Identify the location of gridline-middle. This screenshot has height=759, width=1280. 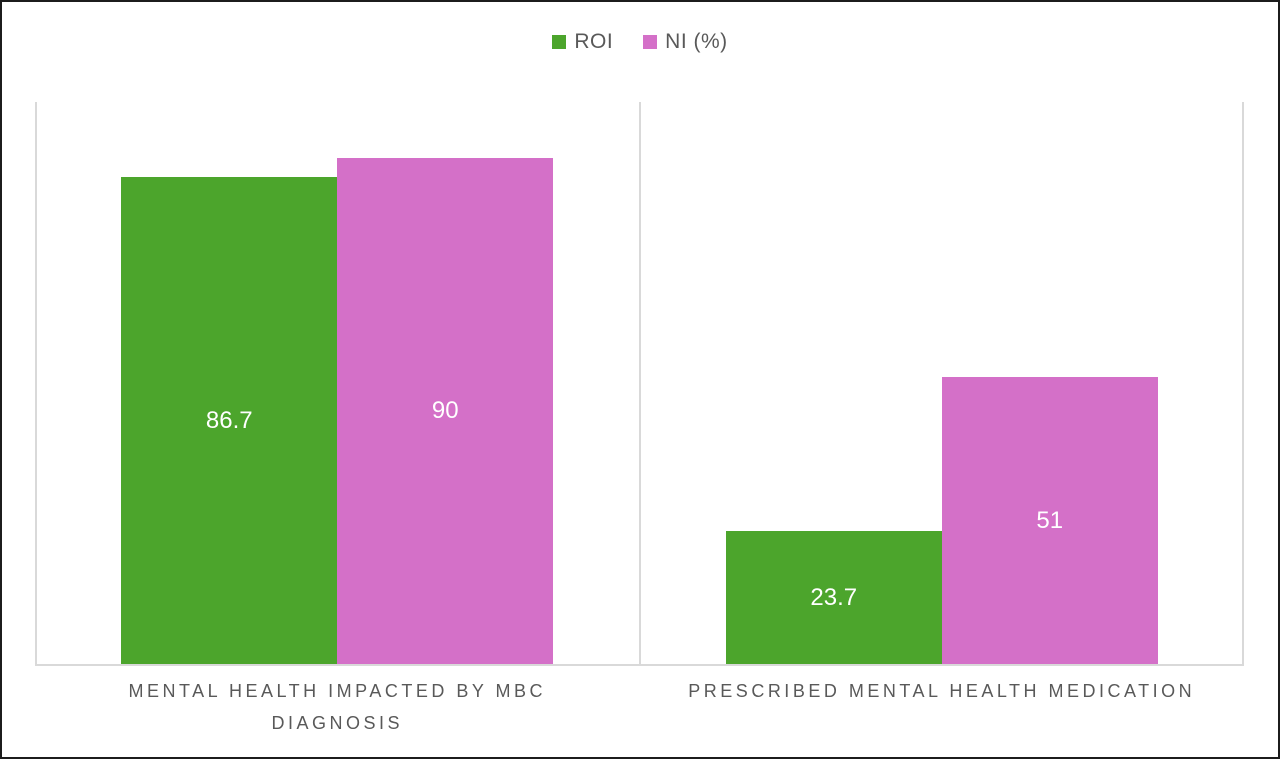
(639, 383).